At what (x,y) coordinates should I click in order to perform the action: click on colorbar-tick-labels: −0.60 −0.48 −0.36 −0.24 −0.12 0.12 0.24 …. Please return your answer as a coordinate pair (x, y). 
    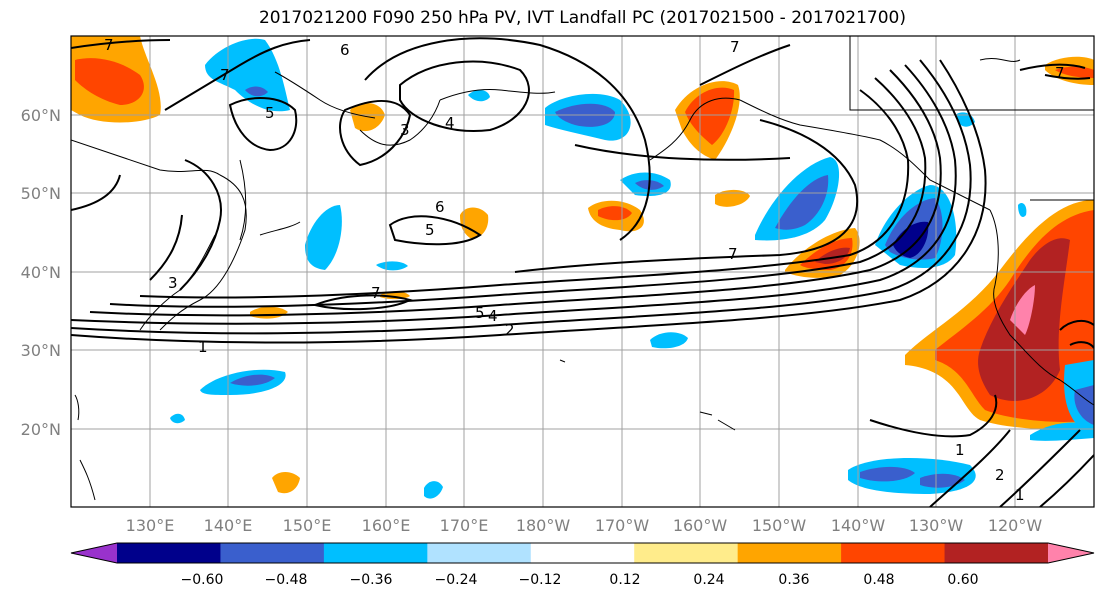
    Looking at the image, I should click on (580, 580).